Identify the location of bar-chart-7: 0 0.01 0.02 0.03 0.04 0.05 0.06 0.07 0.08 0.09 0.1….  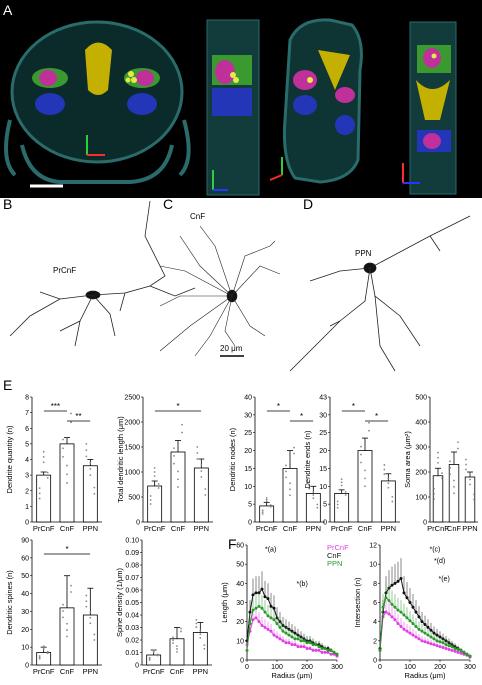
(163, 607).